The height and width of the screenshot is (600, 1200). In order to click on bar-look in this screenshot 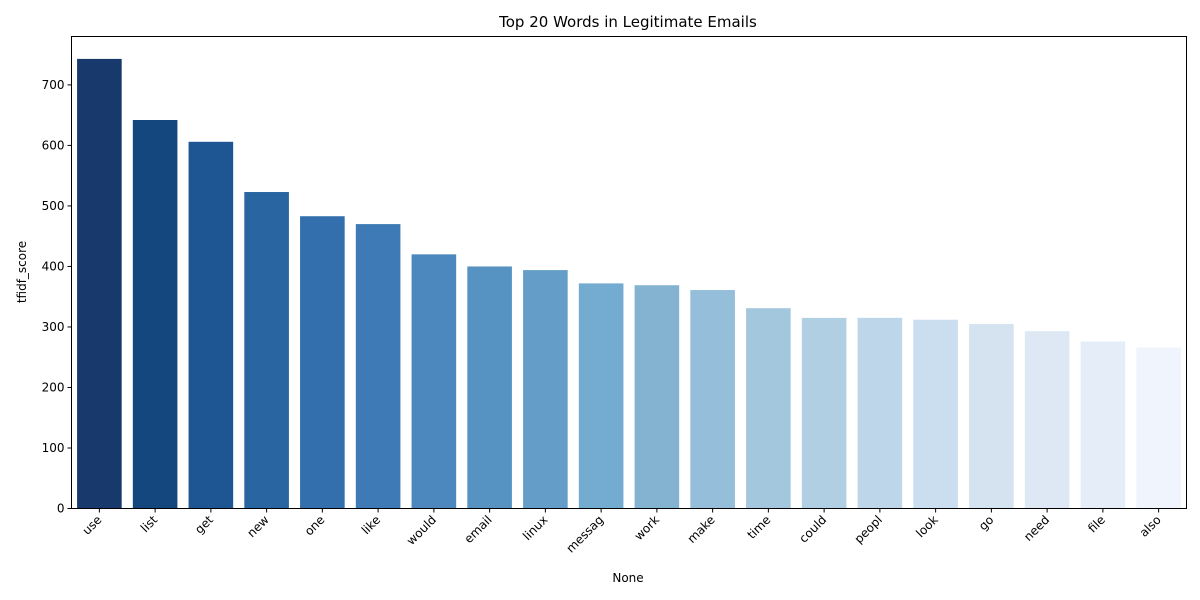, I will do `click(935, 414)`.